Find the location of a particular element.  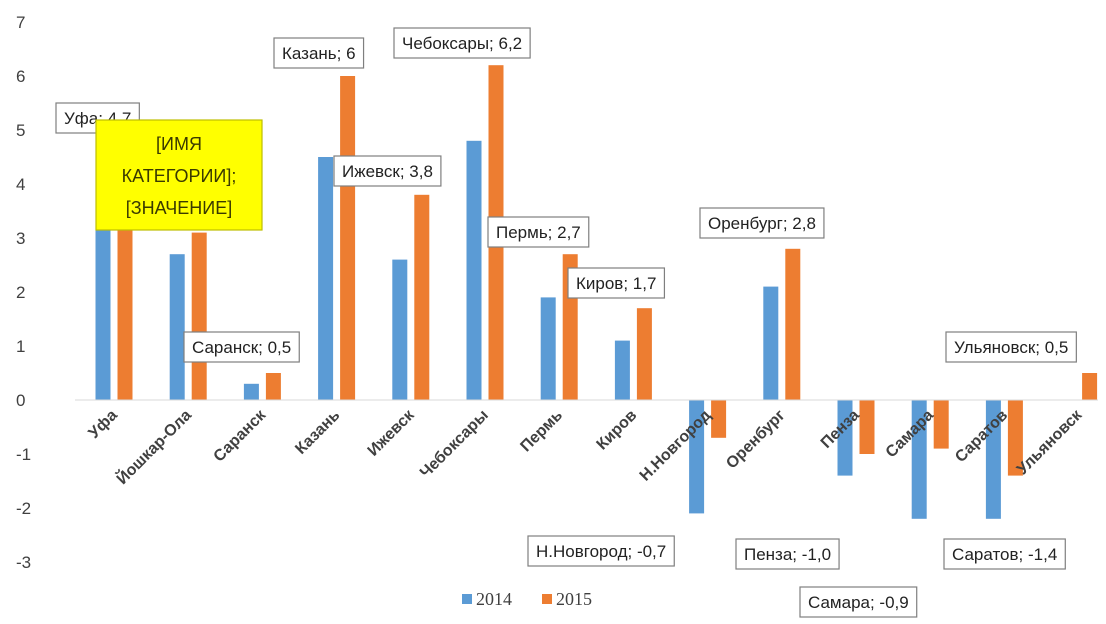

data-label-пермь: Пермь; 2,7 is located at coordinates (538, 232).